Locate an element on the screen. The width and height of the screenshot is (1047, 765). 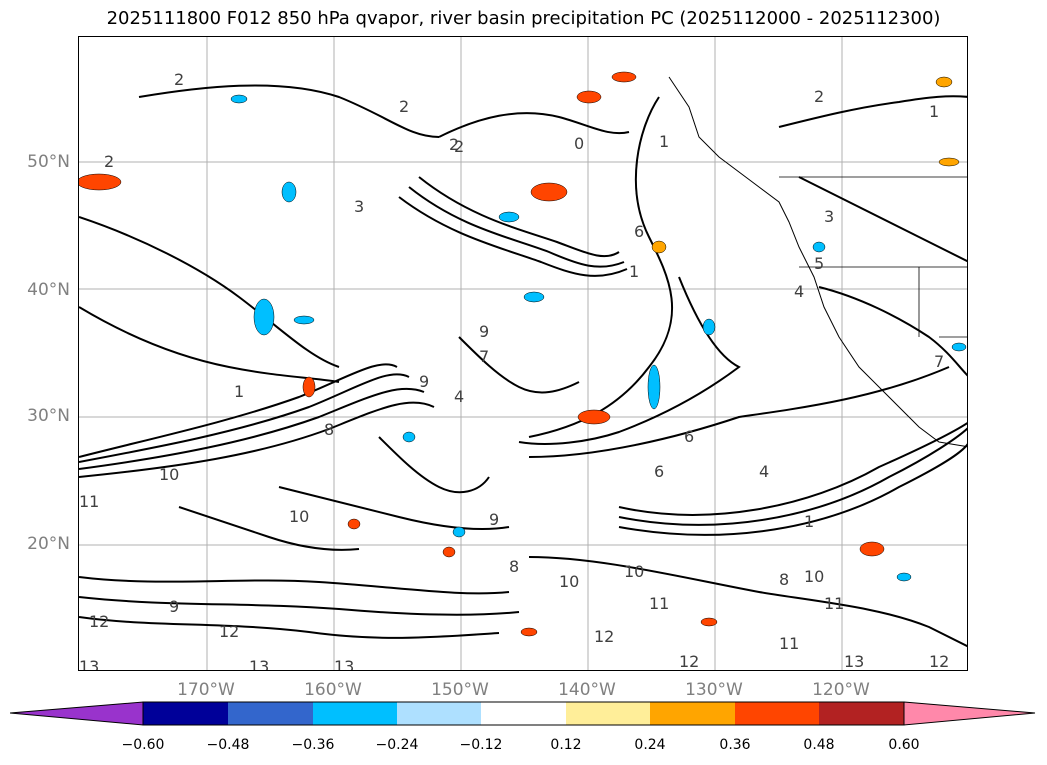
colorbar-tick-label: −0.48 is located at coordinates (228, 745).